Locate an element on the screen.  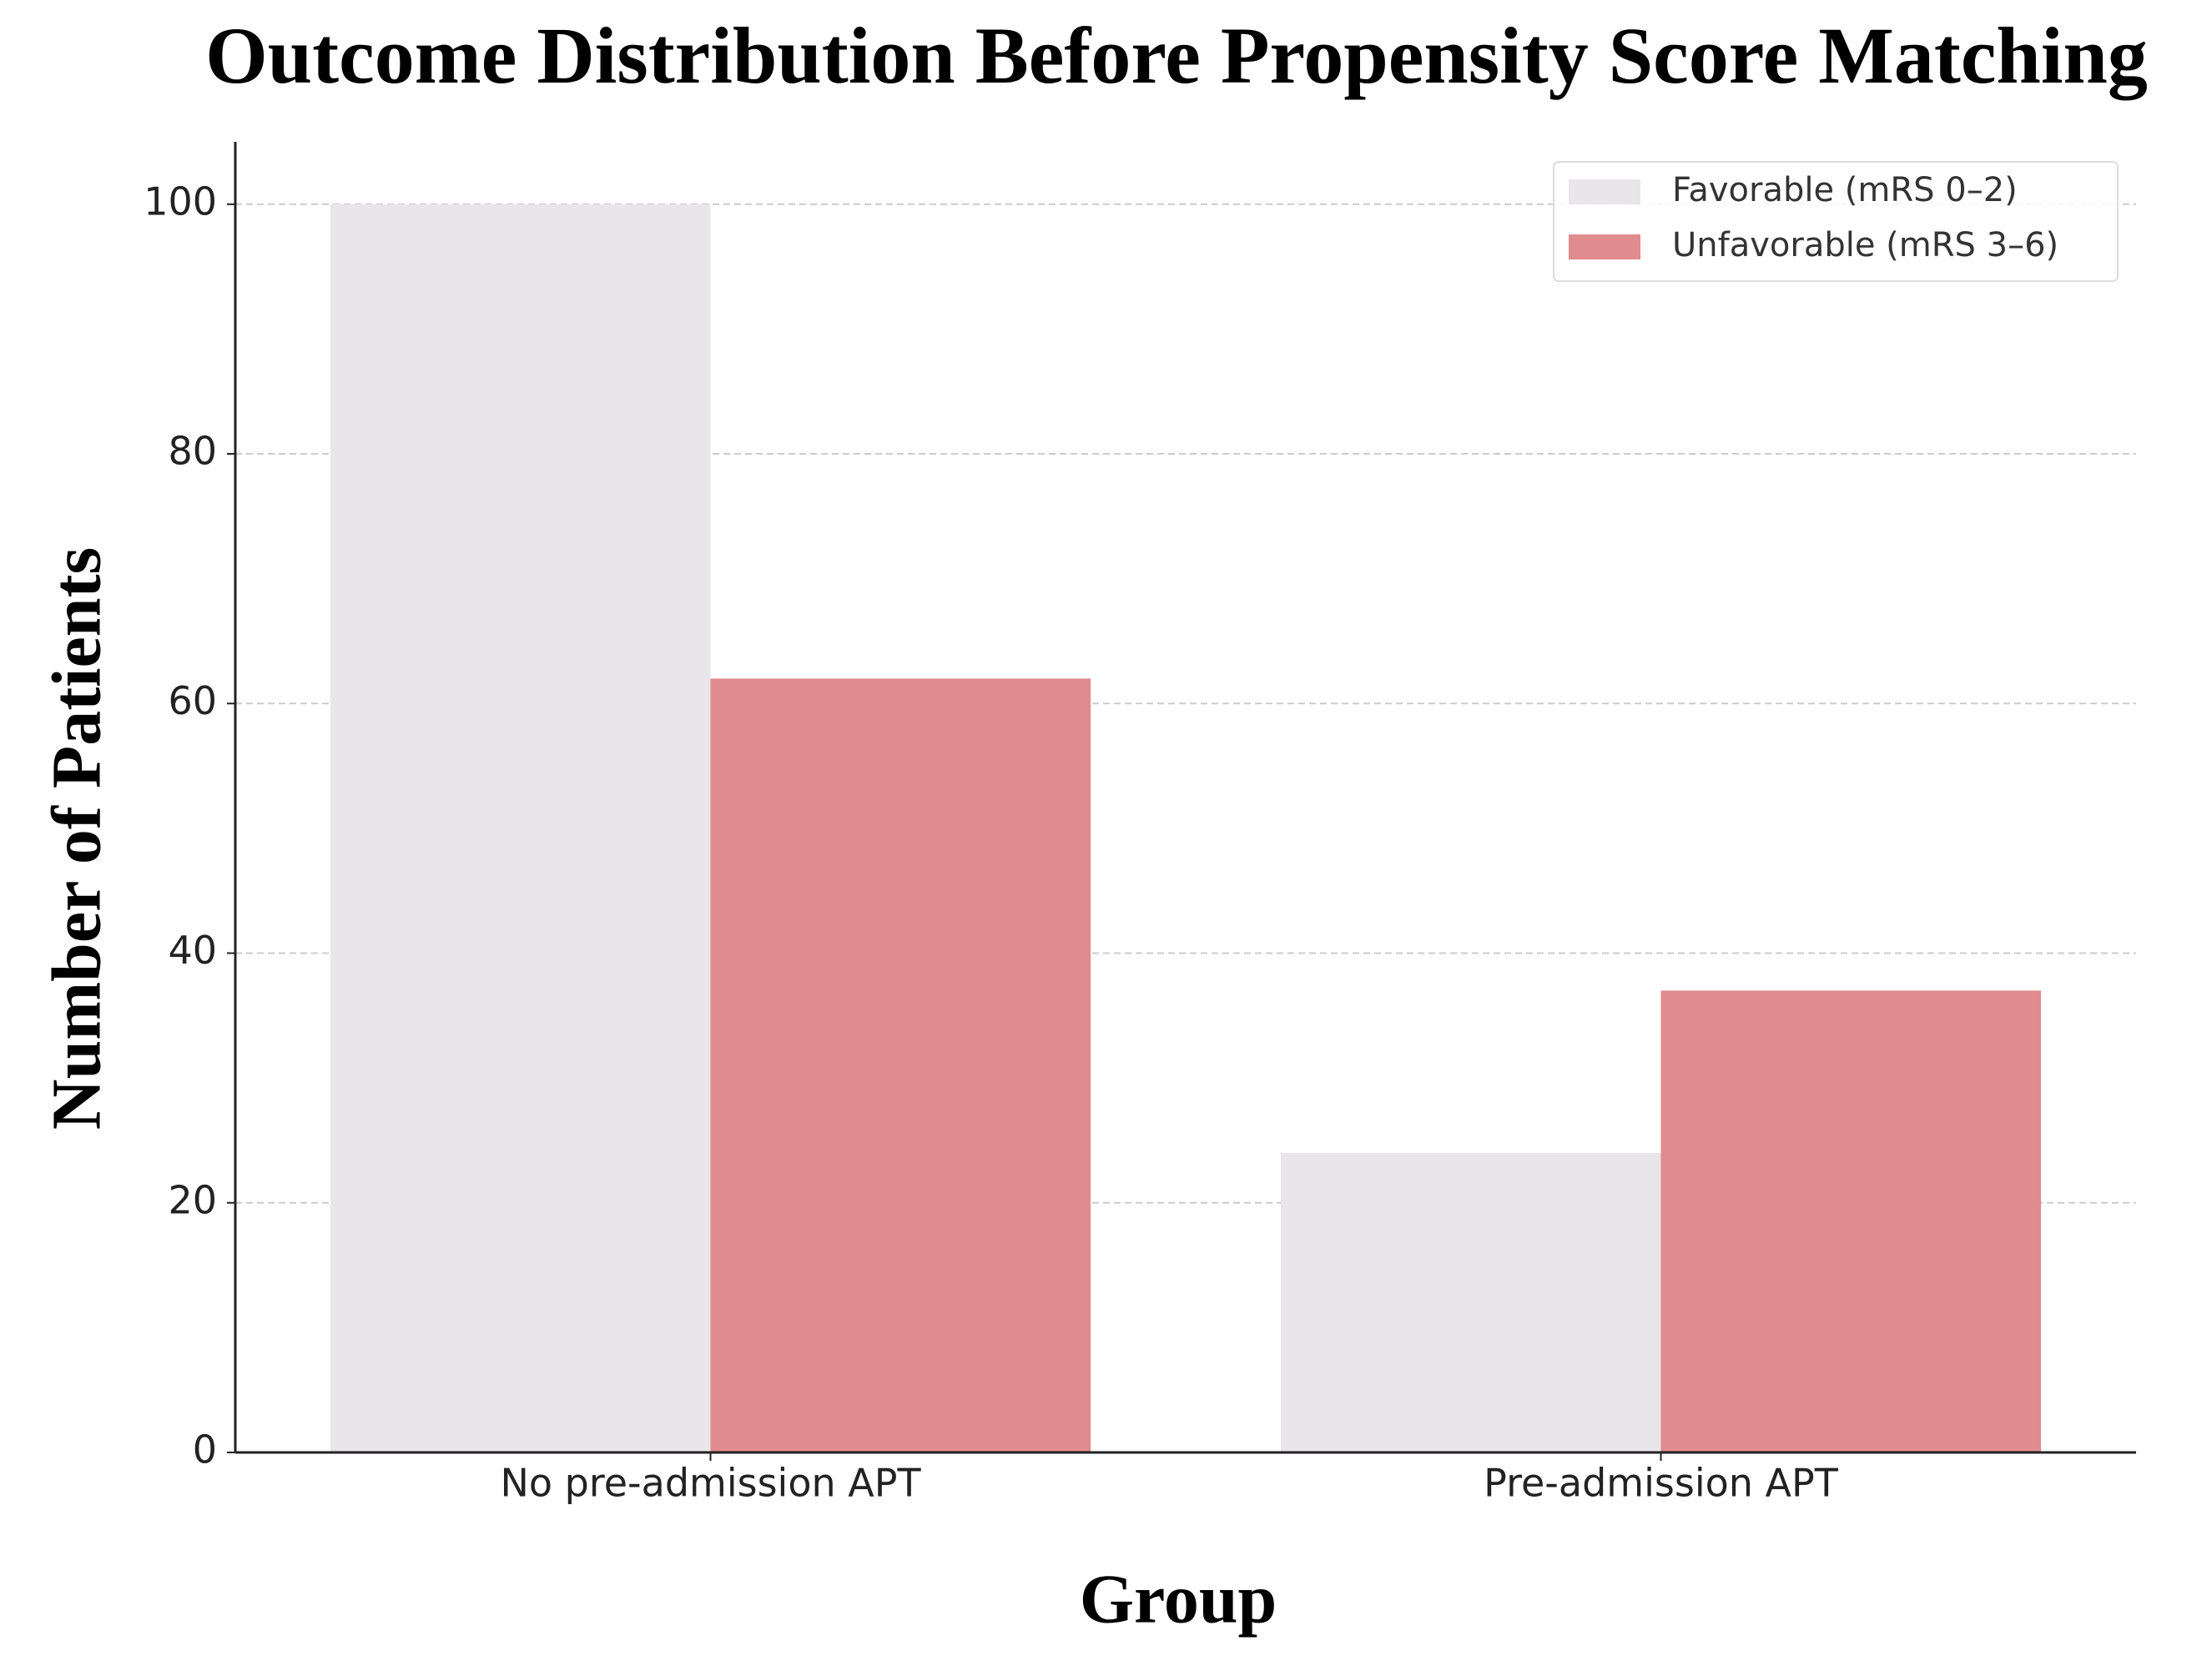
y-tick-label: 20 is located at coordinates (192, 1199).